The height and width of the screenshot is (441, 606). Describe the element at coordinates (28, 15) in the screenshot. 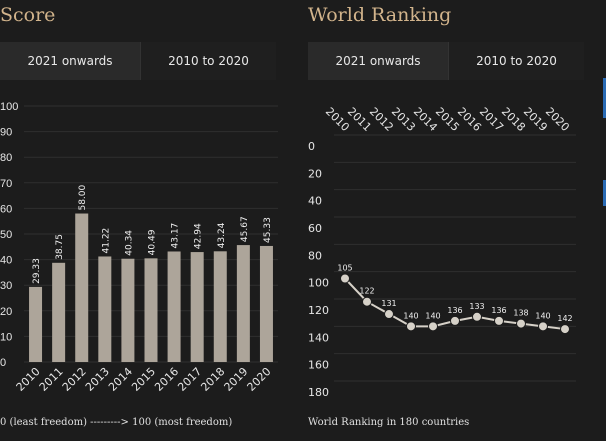

I see `score-panel-title: Score` at that location.